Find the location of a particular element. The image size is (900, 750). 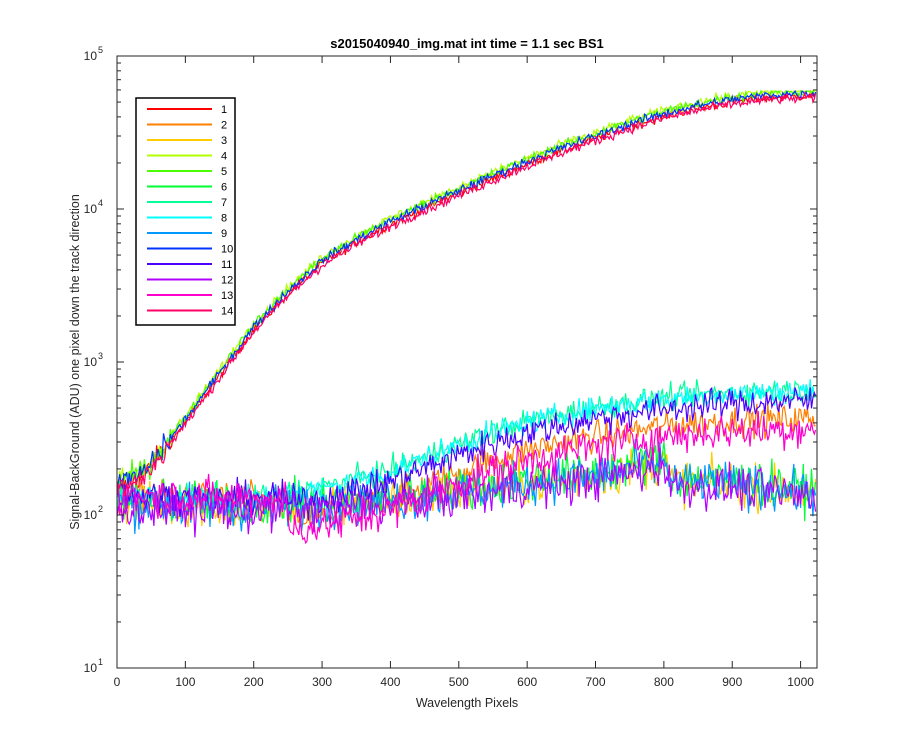

x-tick-label: 1000 is located at coordinates (800, 682).